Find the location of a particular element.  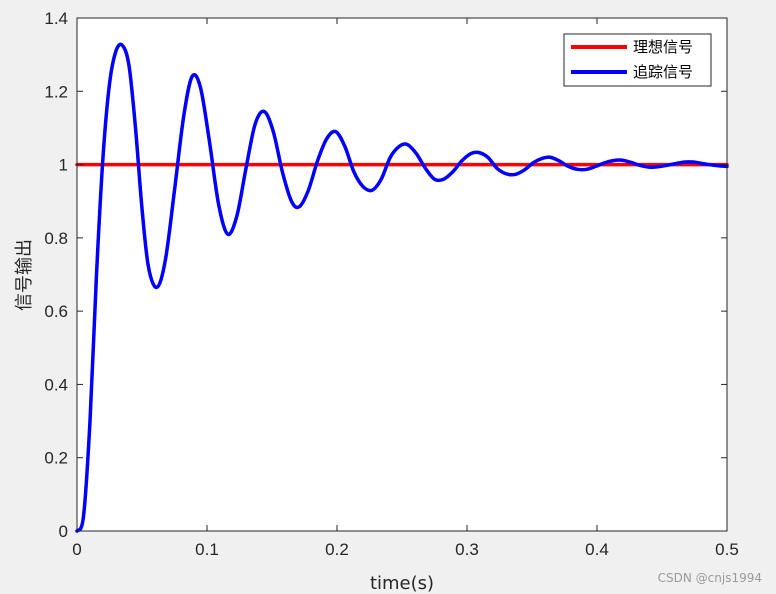

legend-box is located at coordinates (637, 60).